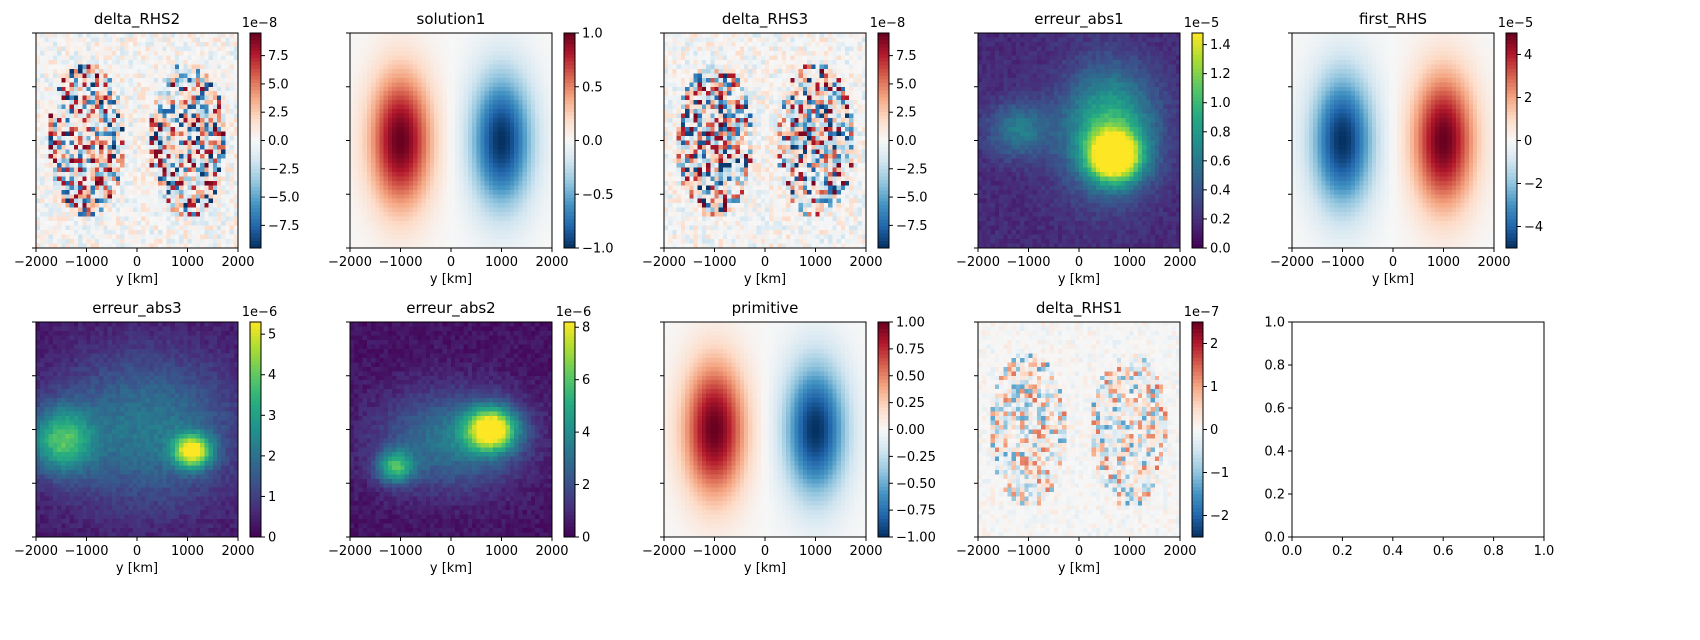  What do you see at coordinates (1219, 473) in the screenshot?
I see `colorbar-tick-label: −1` at bounding box center [1219, 473].